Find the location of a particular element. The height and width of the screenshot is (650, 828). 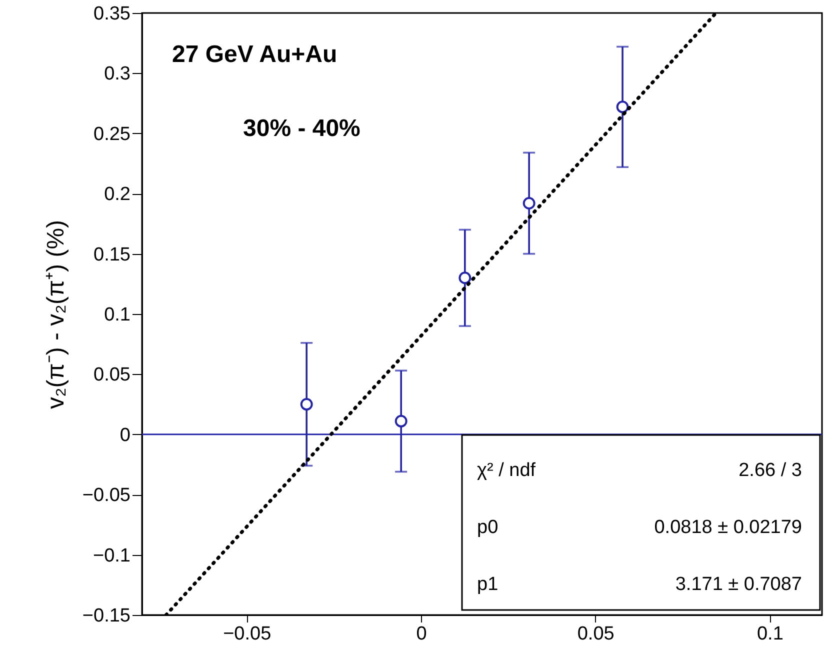

y-tick-label: 0.05 is located at coordinates (112, 375).